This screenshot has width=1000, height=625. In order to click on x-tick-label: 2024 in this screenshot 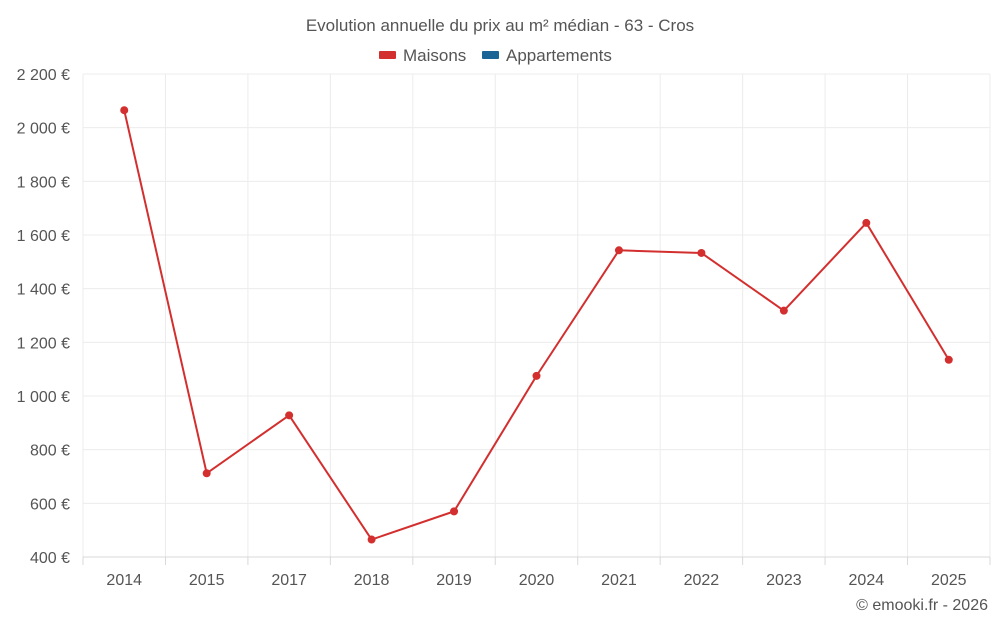, I will do `click(867, 580)`.